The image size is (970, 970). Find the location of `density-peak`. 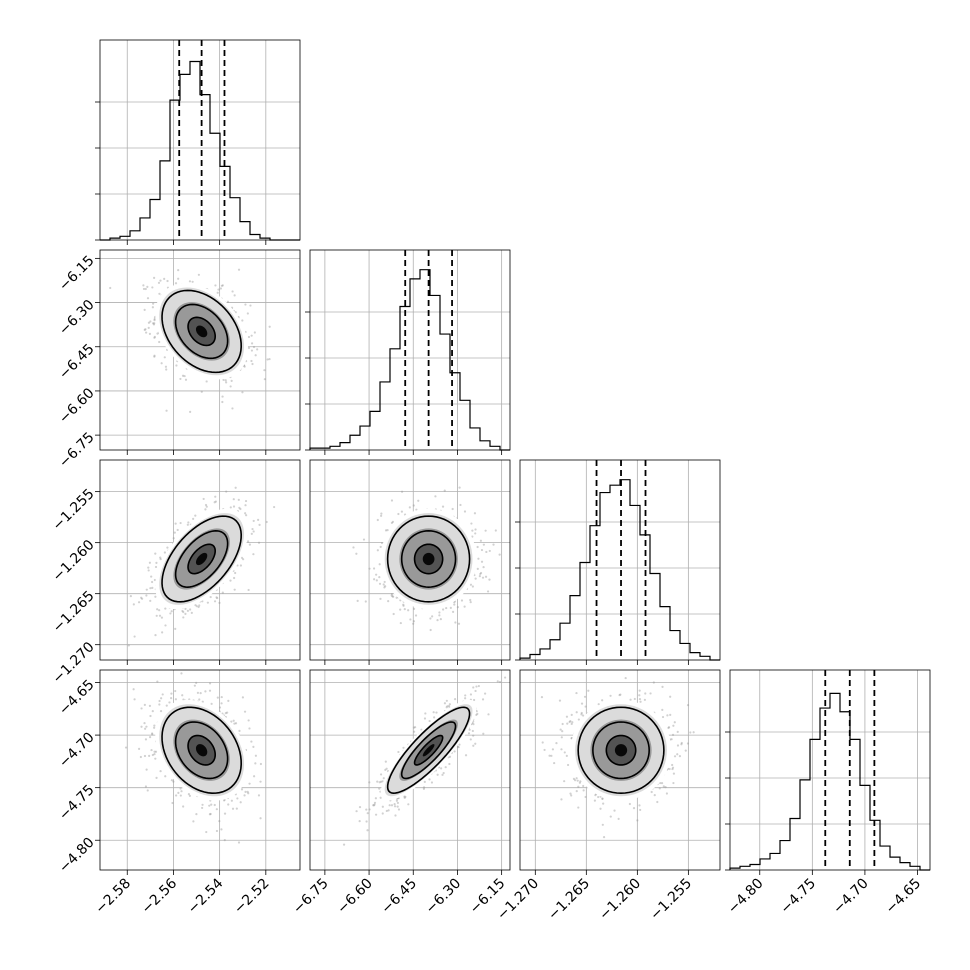

density-peak is located at coordinates (201, 559).